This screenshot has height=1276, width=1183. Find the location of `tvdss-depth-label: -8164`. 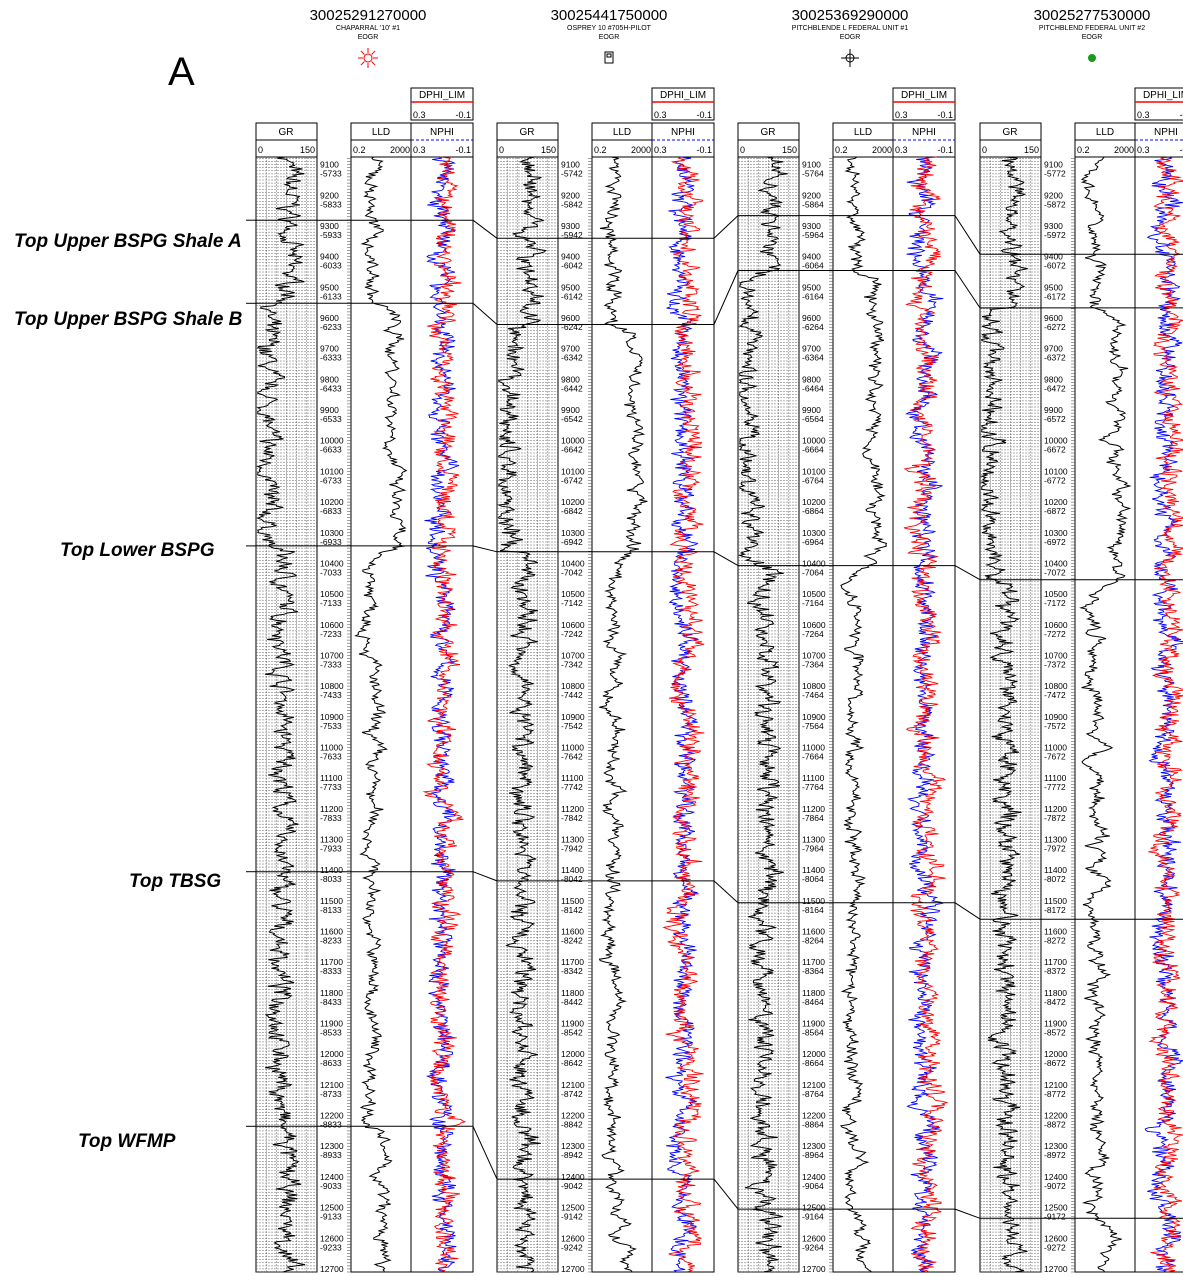

tvdss-depth-label: -8164 is located at coordinates (813, 910).